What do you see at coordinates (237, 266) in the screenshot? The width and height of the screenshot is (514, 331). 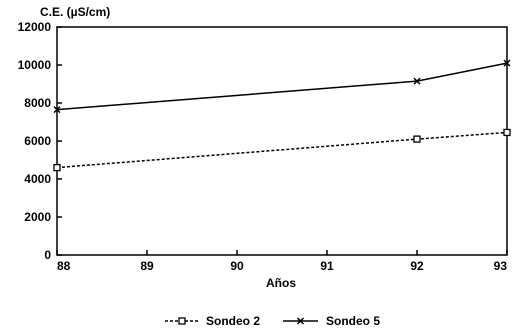 I see `x-tick-label: 90` at bounding box center [237, 266].